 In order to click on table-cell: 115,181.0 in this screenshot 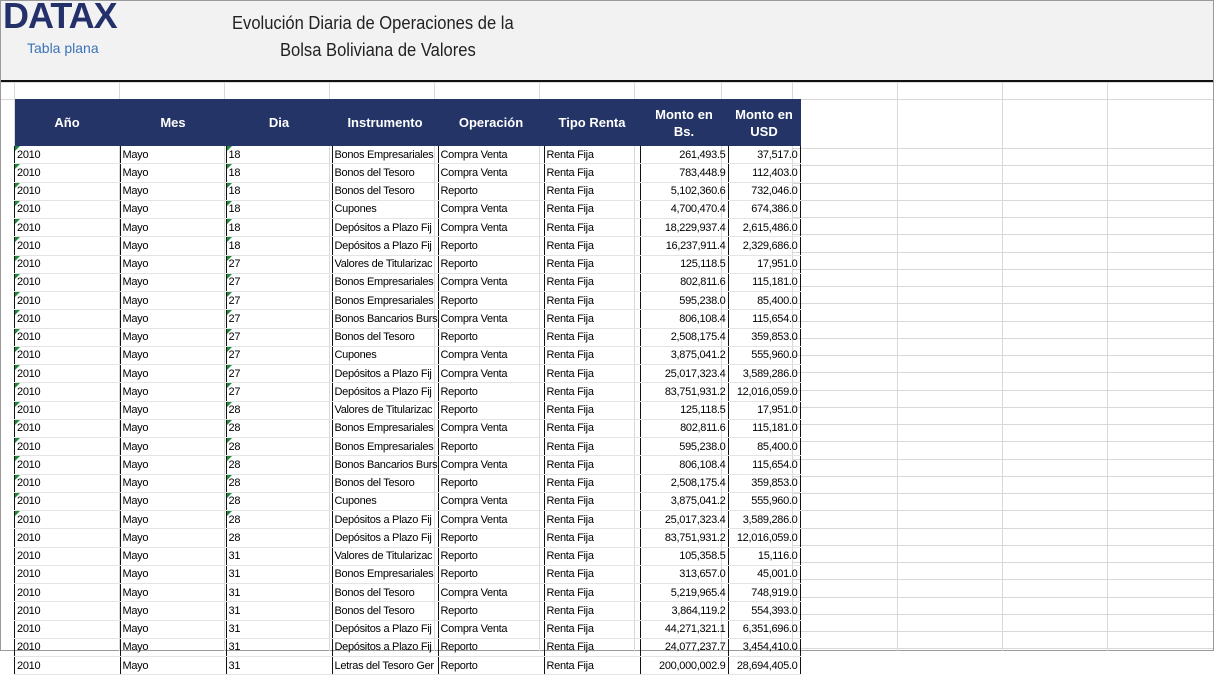, I will do `click(764, 429)`.